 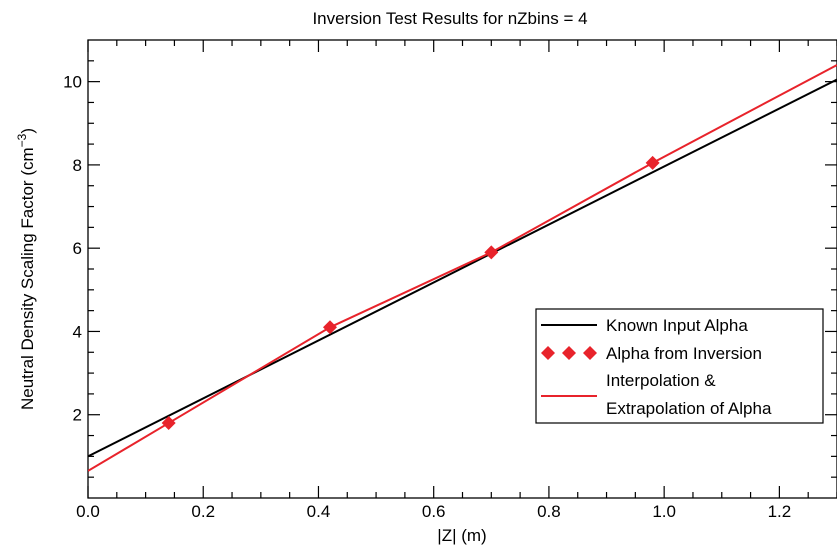 What do you see at coordinates (27, 131) in the screenshot?
I see `y-axis-label-close: )` at bounding box center [27, 131].